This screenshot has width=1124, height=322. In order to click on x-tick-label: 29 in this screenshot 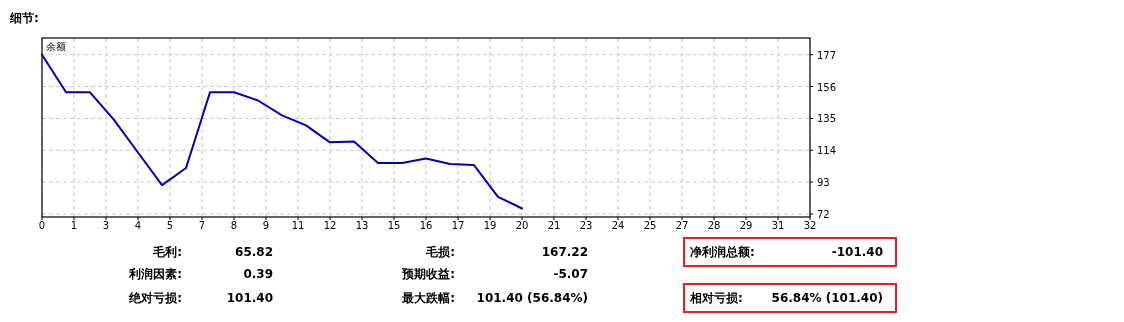, I will do `click(746, 225)`.